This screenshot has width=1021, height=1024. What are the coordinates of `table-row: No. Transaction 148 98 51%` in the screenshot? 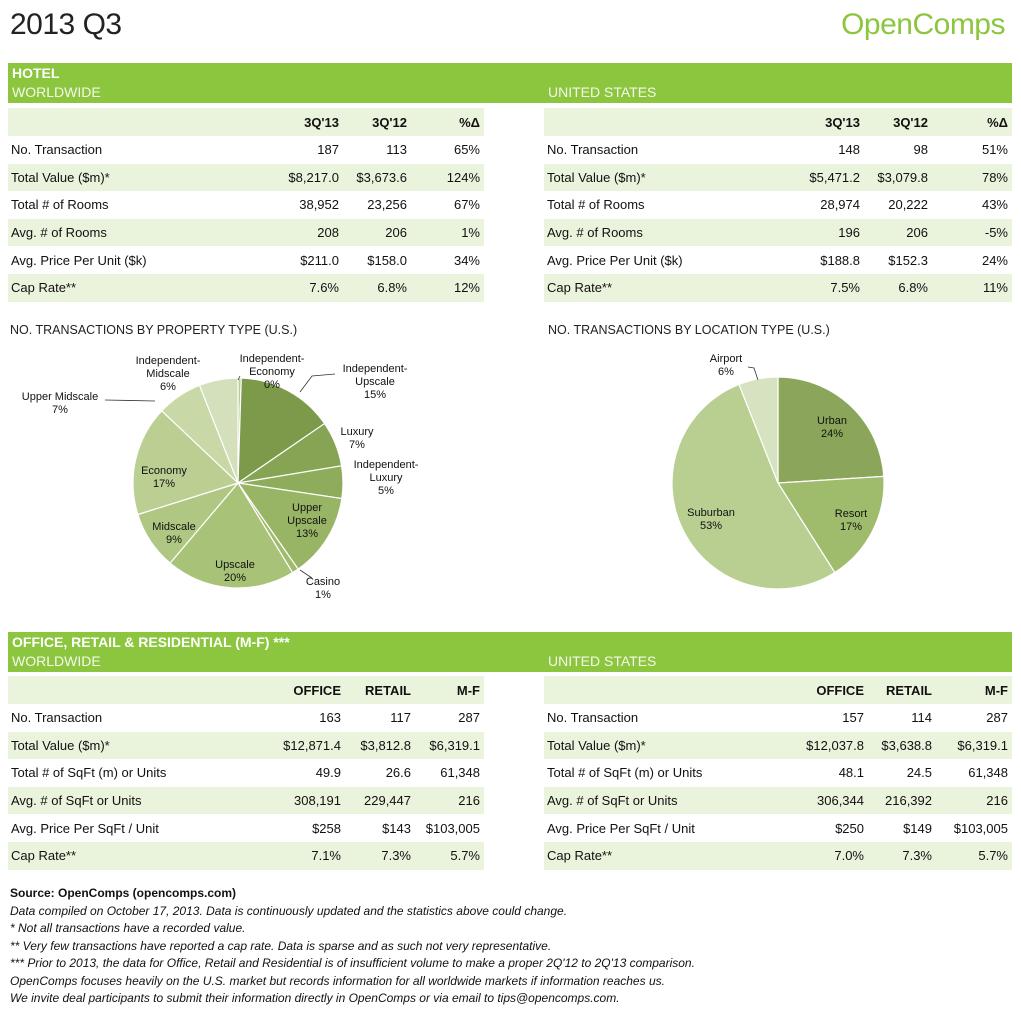 It's located at (778, 150).